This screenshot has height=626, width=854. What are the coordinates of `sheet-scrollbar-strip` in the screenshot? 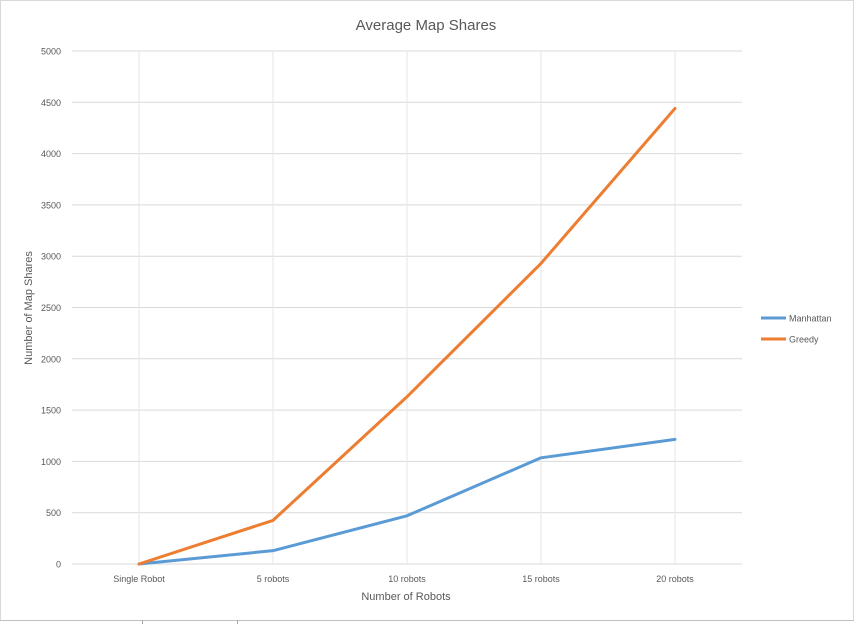 It's located at (427, 622).